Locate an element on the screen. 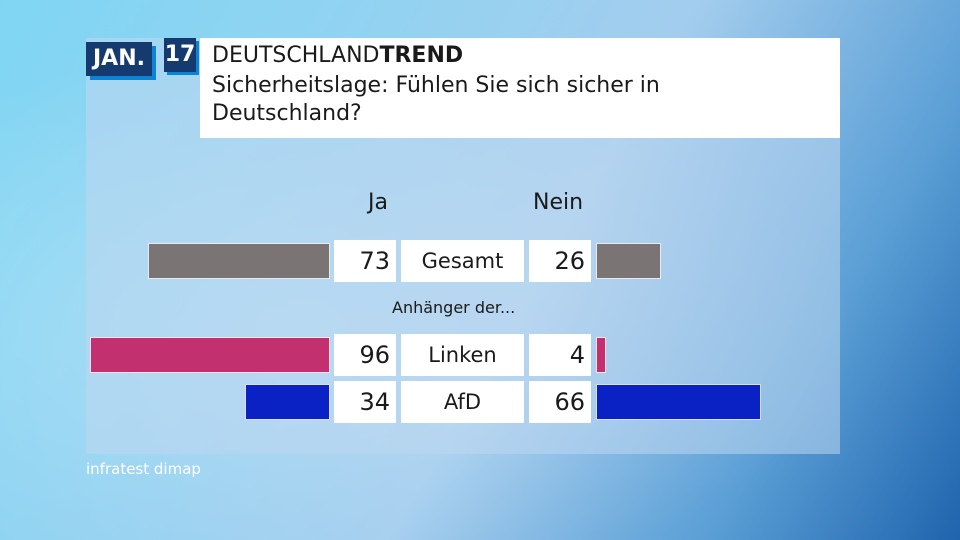 Image resolution: width=960 pixels, height=540 pixels. bar-no-linken is located at coordinates (601, 355).